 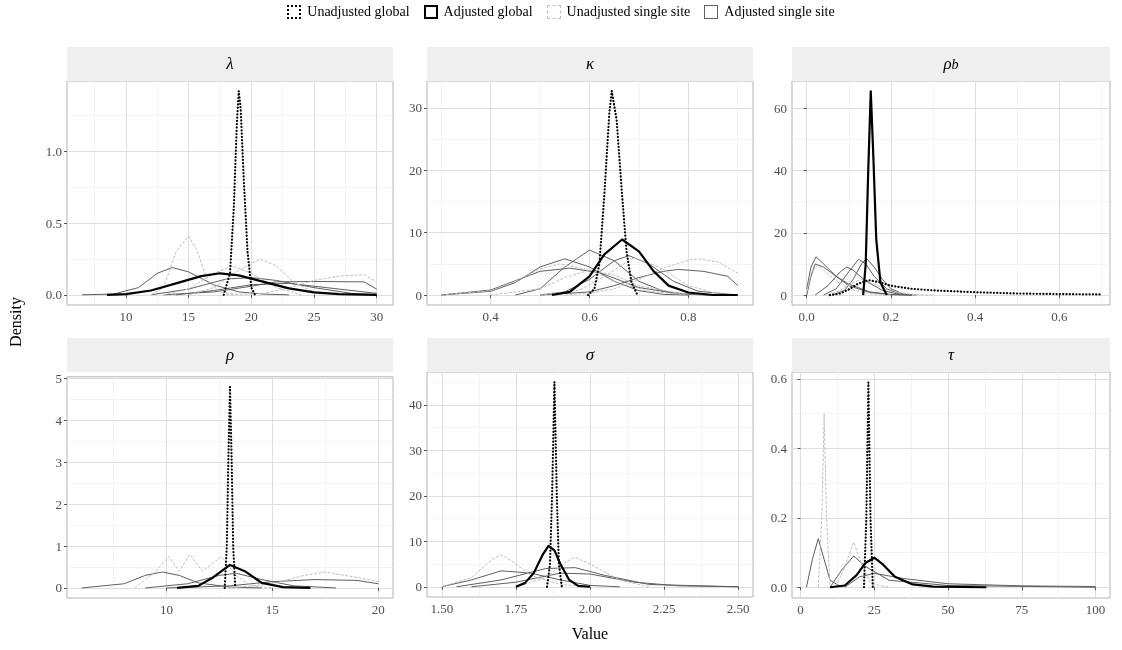 I want to click on legend-label: Unadjusted single site, so click(x=628, y=12).